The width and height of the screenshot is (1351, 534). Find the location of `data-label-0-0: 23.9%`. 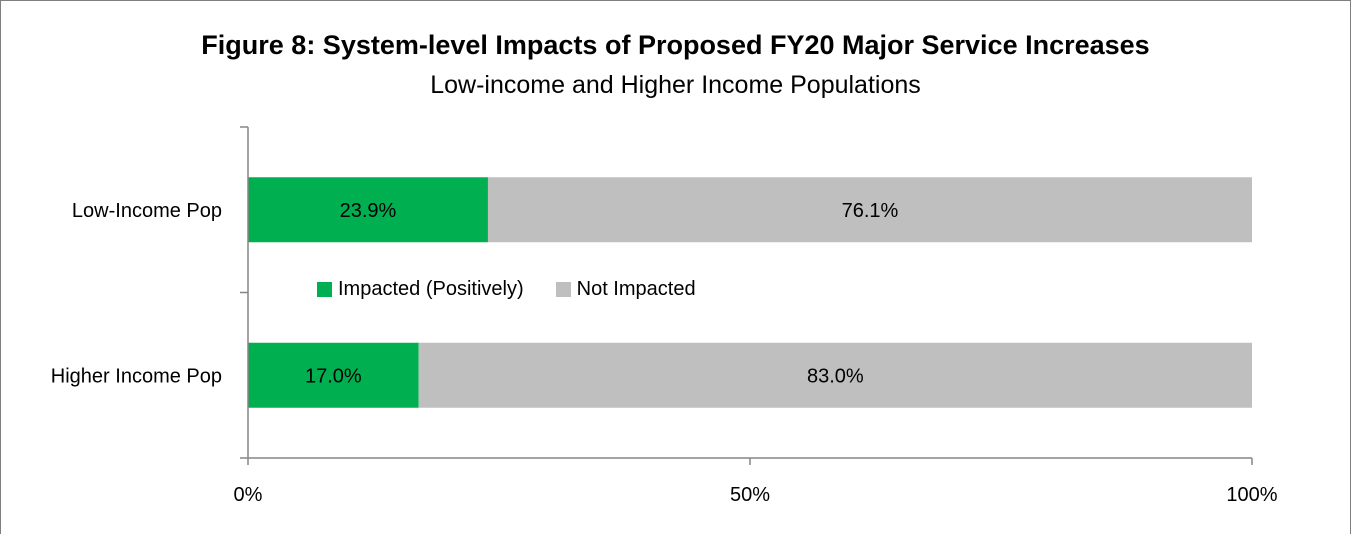

data-label-0-0: 23.9% is located at coordinates (368, 211).